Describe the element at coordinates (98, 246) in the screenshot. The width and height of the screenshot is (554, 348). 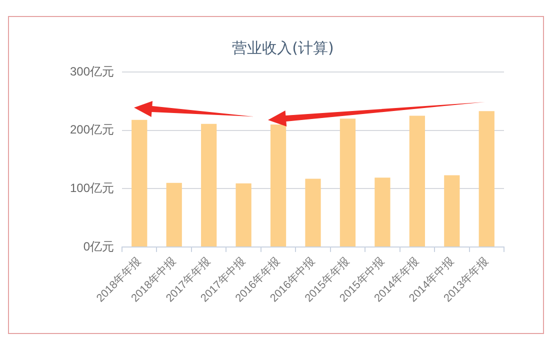
I see `y-tick-label: 0亿元` at that location.